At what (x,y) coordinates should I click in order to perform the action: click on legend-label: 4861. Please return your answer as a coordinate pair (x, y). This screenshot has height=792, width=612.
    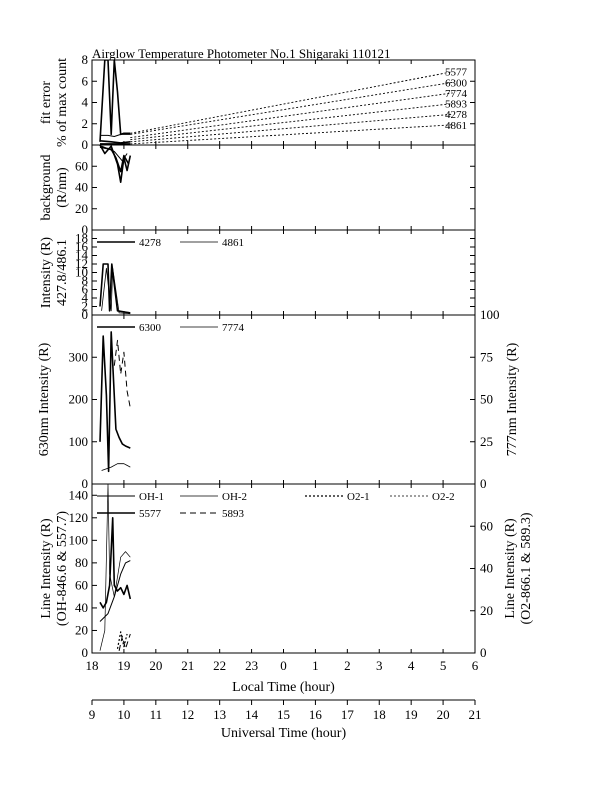
    Looking at the image, I should click on (233, 243).